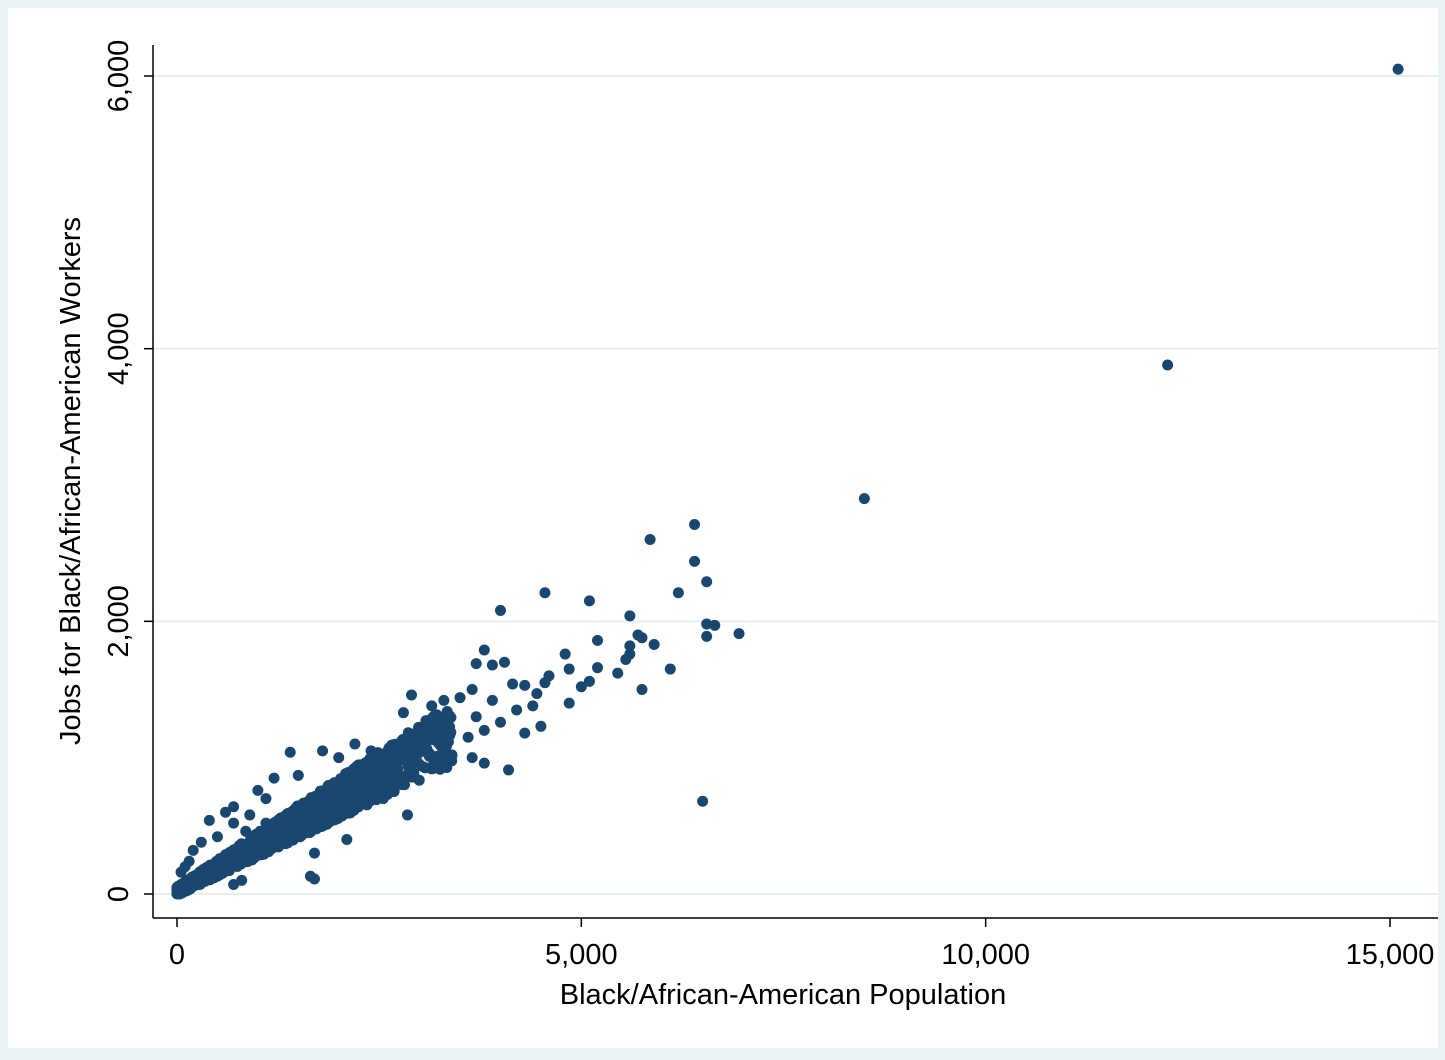  Describe the element at coordinates (1390, 955) in the screenshot. I see `x-tick-label-3: 15,000` at that location.